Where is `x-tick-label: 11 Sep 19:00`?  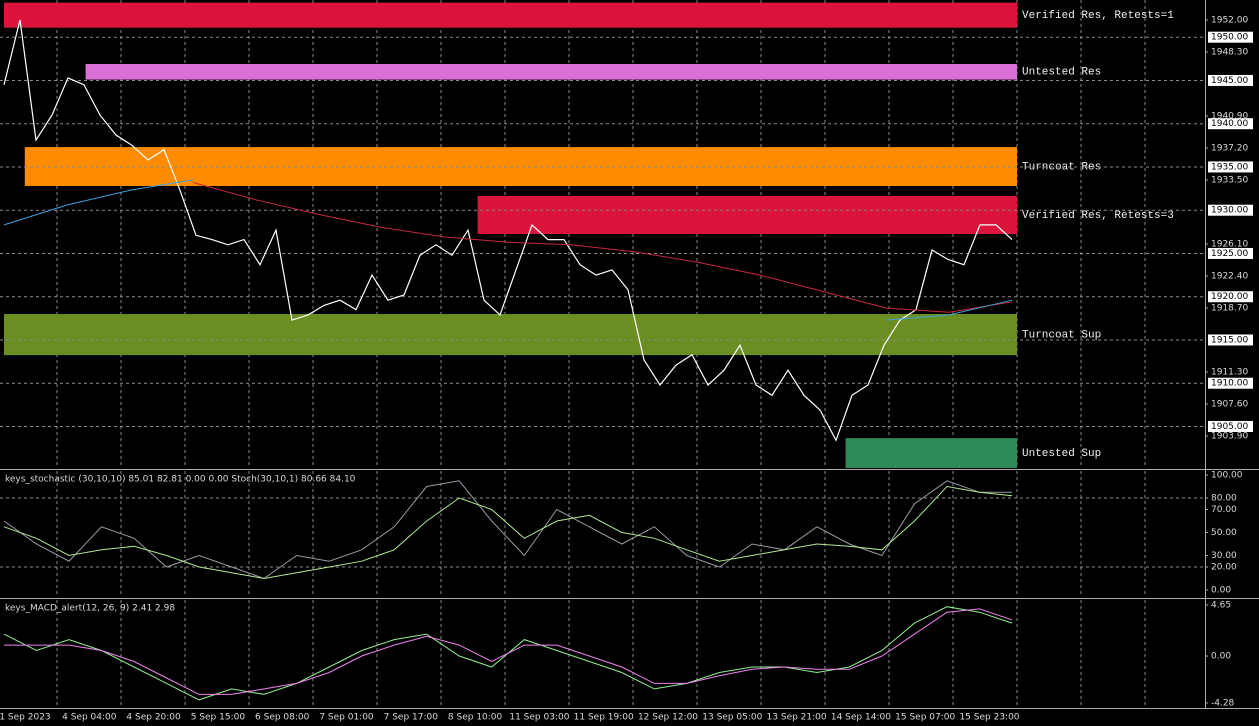 x-tick-label: 11 Sep 19:00 is located at coordinates (604, 718).